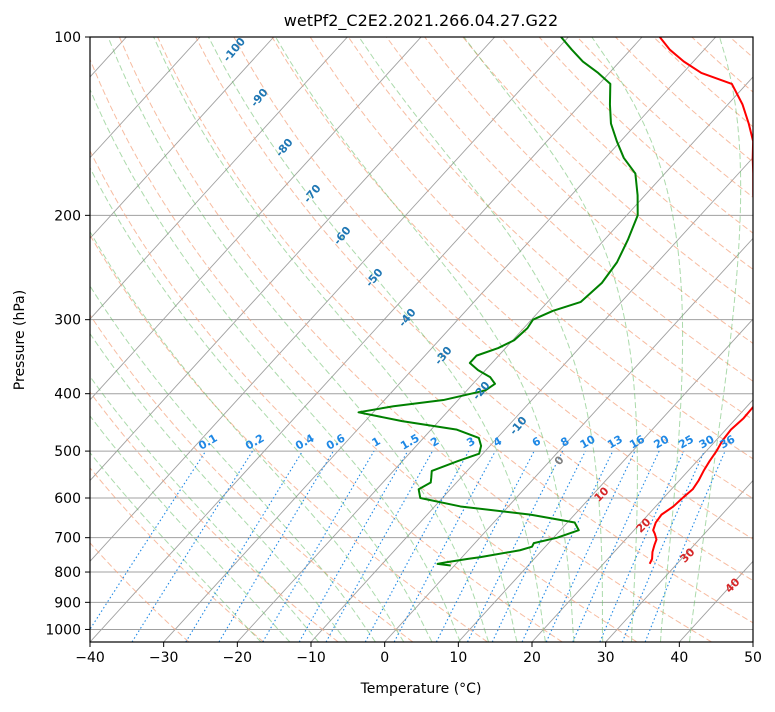 The width and height of the screenshot is (775, 712). I want to click on y-axis-label: Pressure (hPa), so click(20, 340).